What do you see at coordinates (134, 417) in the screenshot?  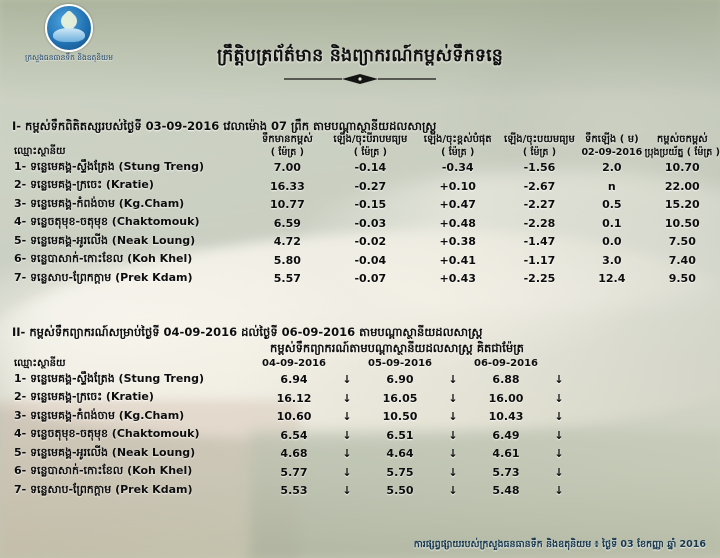 I see `section2-row-2-station: 3- ទន្លេមេគង្គ-កំពង់ចាម (Kg.Cham)` at bounding box center [134, 417].